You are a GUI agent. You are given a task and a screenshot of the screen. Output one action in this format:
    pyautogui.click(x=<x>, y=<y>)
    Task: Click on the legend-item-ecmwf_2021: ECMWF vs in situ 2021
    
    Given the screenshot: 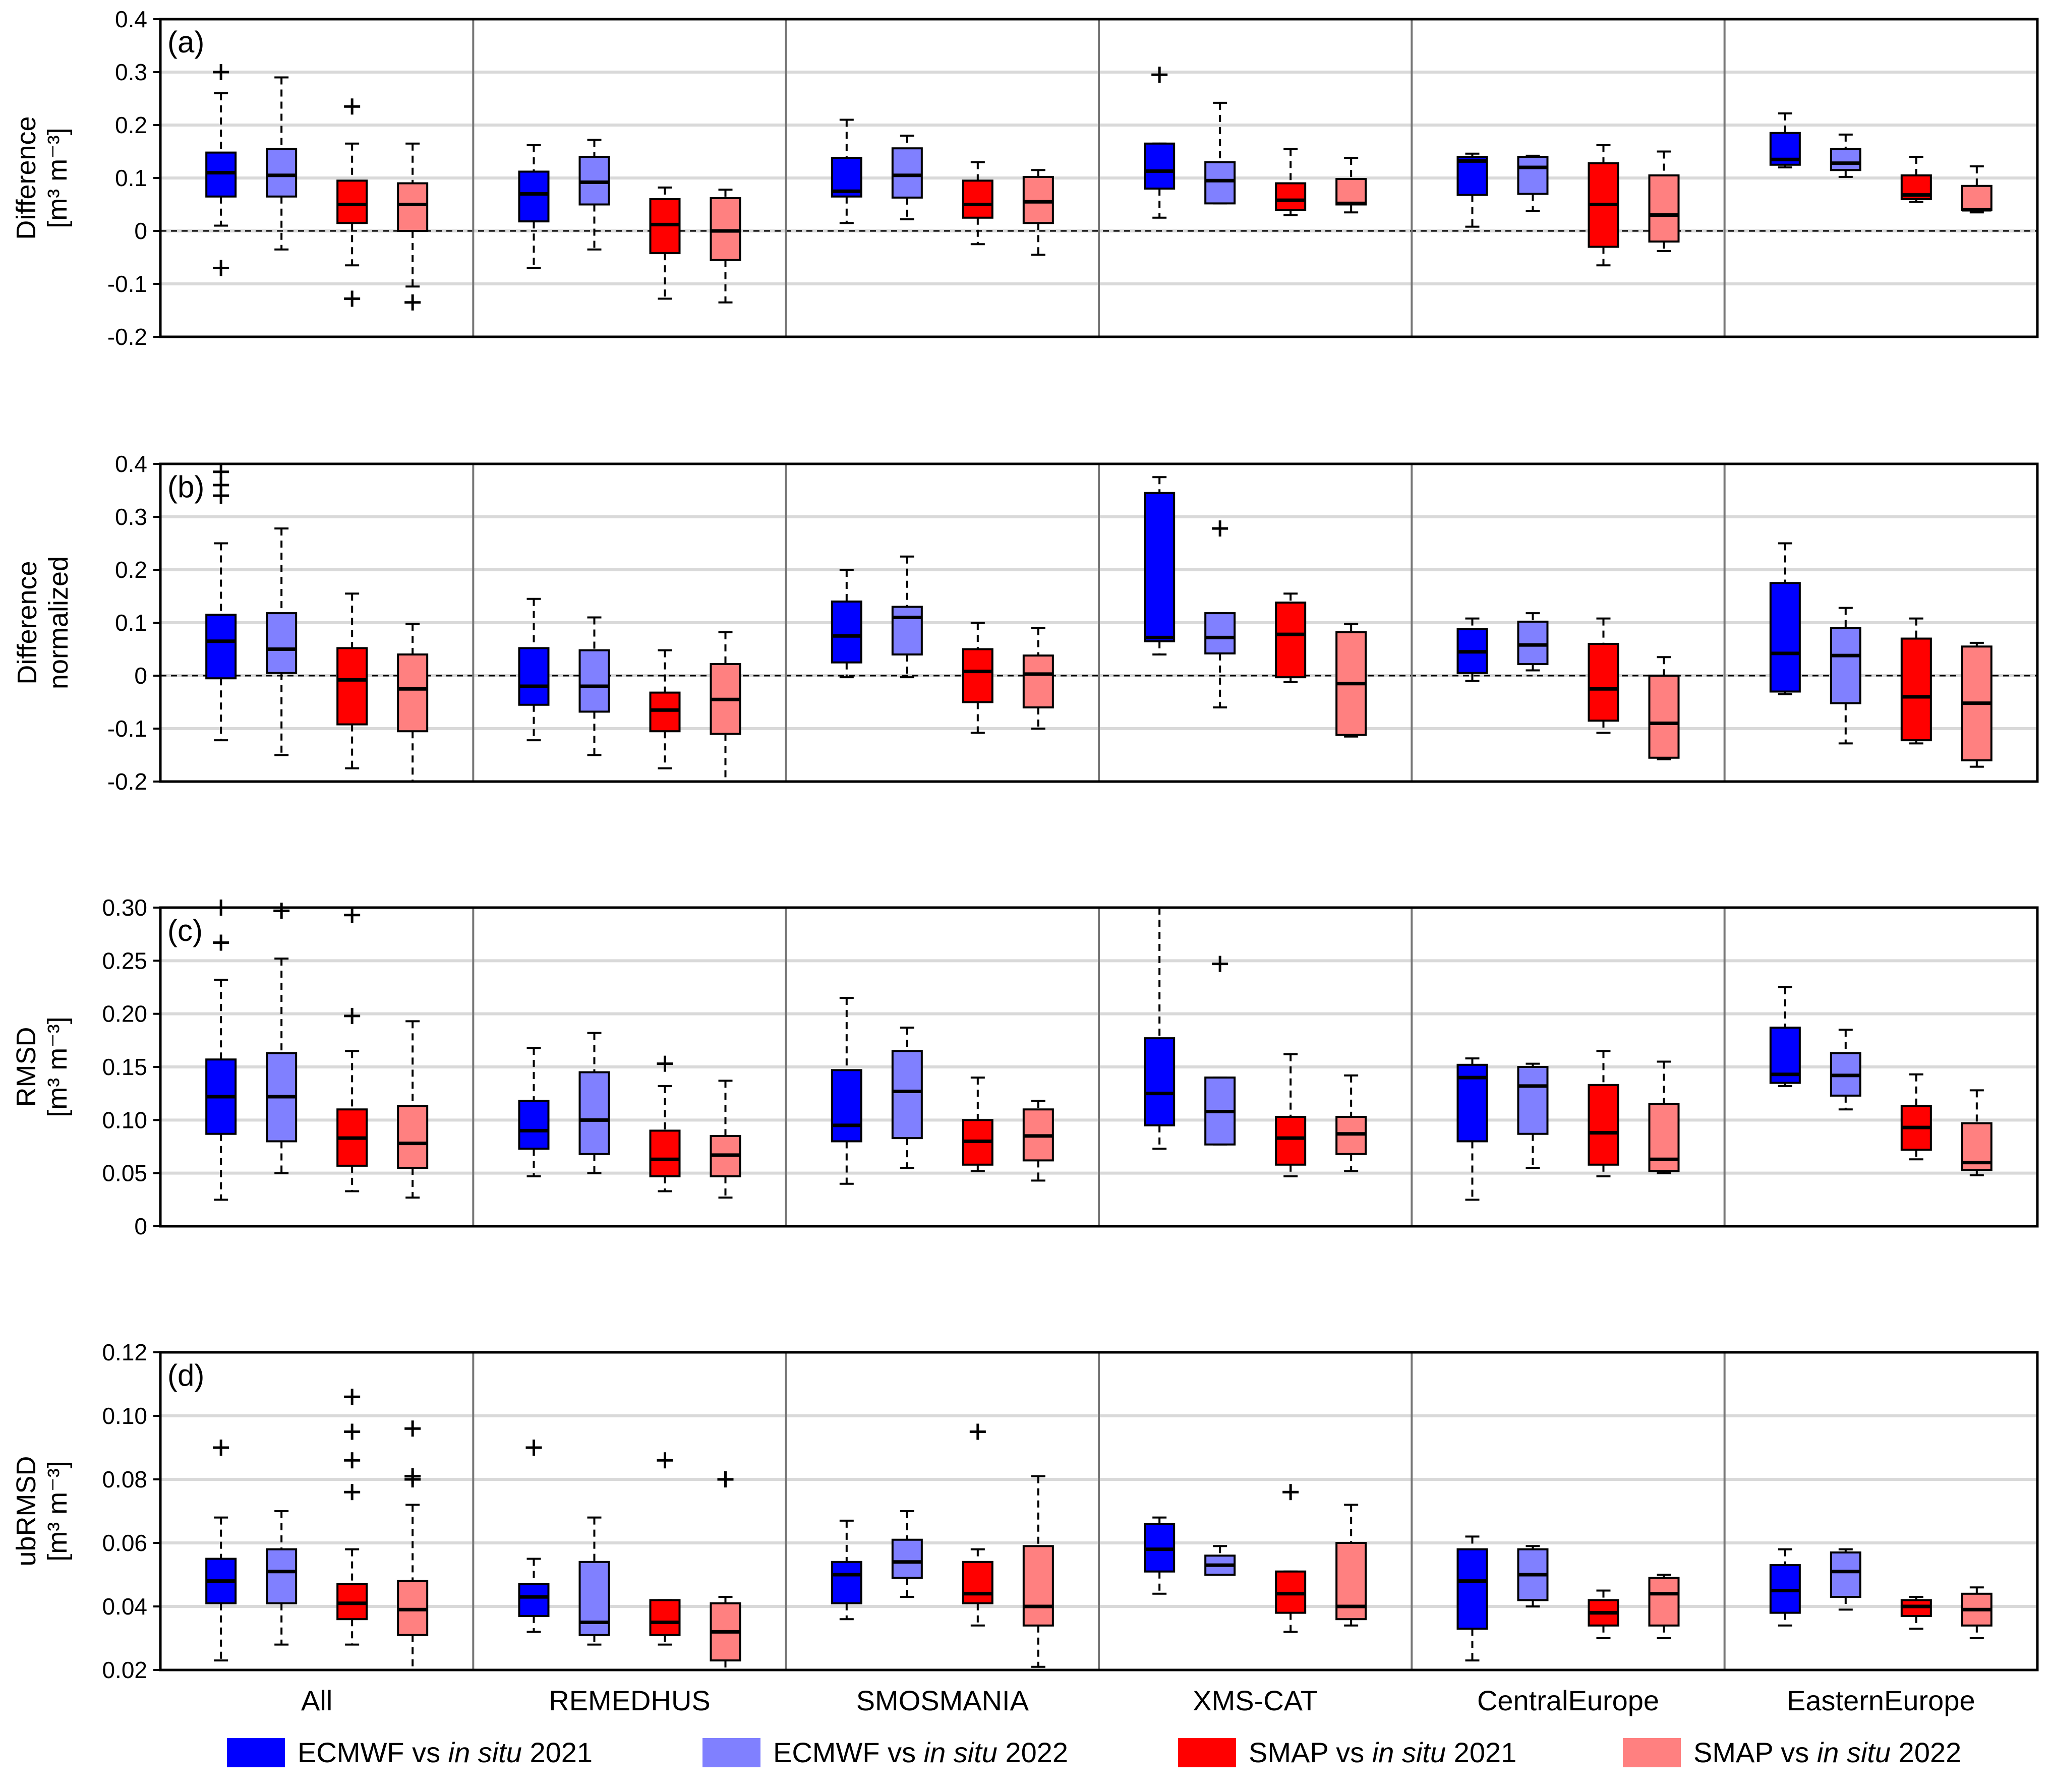 What is the action you would take?
    pyautogui.click(x=410, y=1752)
    